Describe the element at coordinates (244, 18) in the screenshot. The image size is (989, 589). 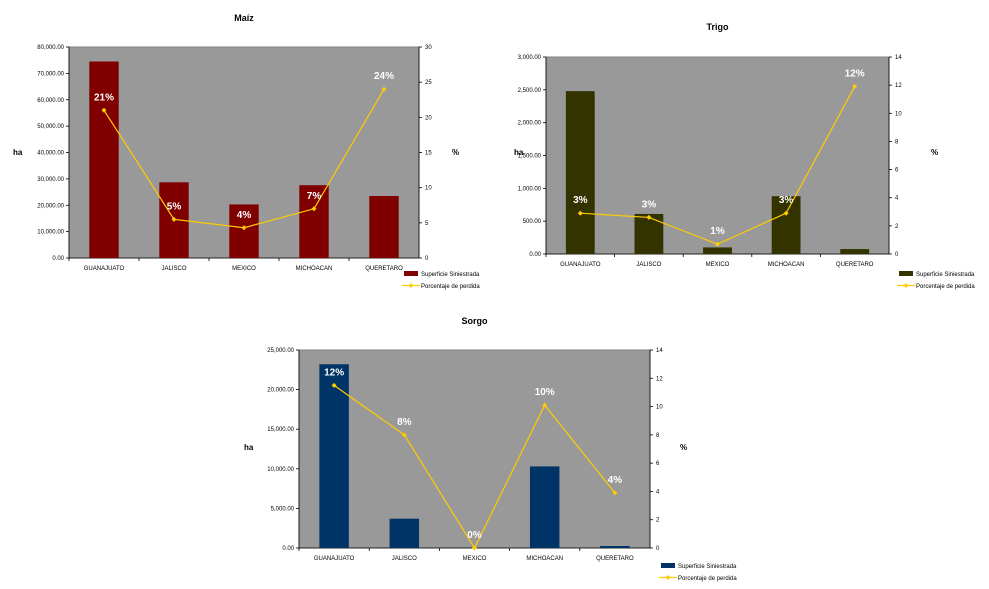
I see `chart-title: Maíz` at that location.